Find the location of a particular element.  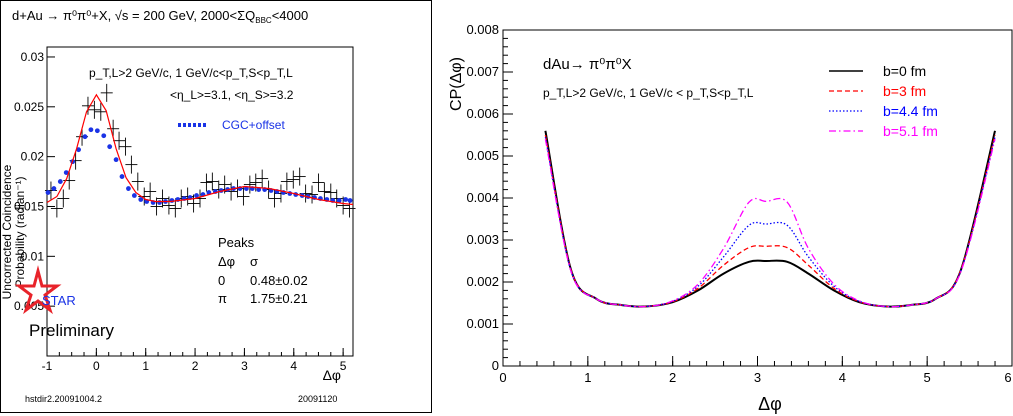

left-x-tick-label: 3 is located at coordinates (244, 366).